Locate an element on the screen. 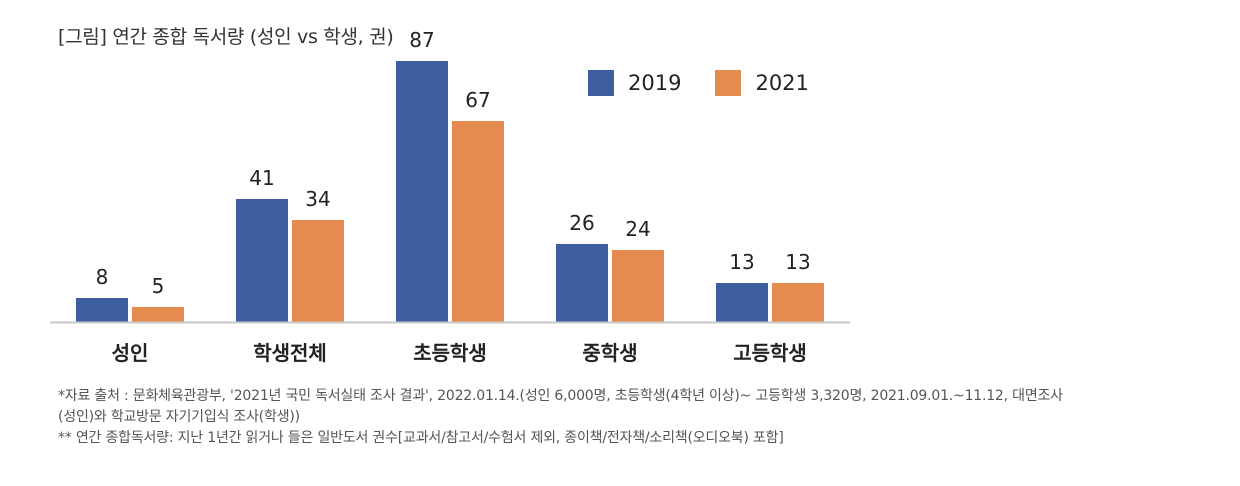  x-tick-label-3: 초등학생 is located at coordinates (450, 353).